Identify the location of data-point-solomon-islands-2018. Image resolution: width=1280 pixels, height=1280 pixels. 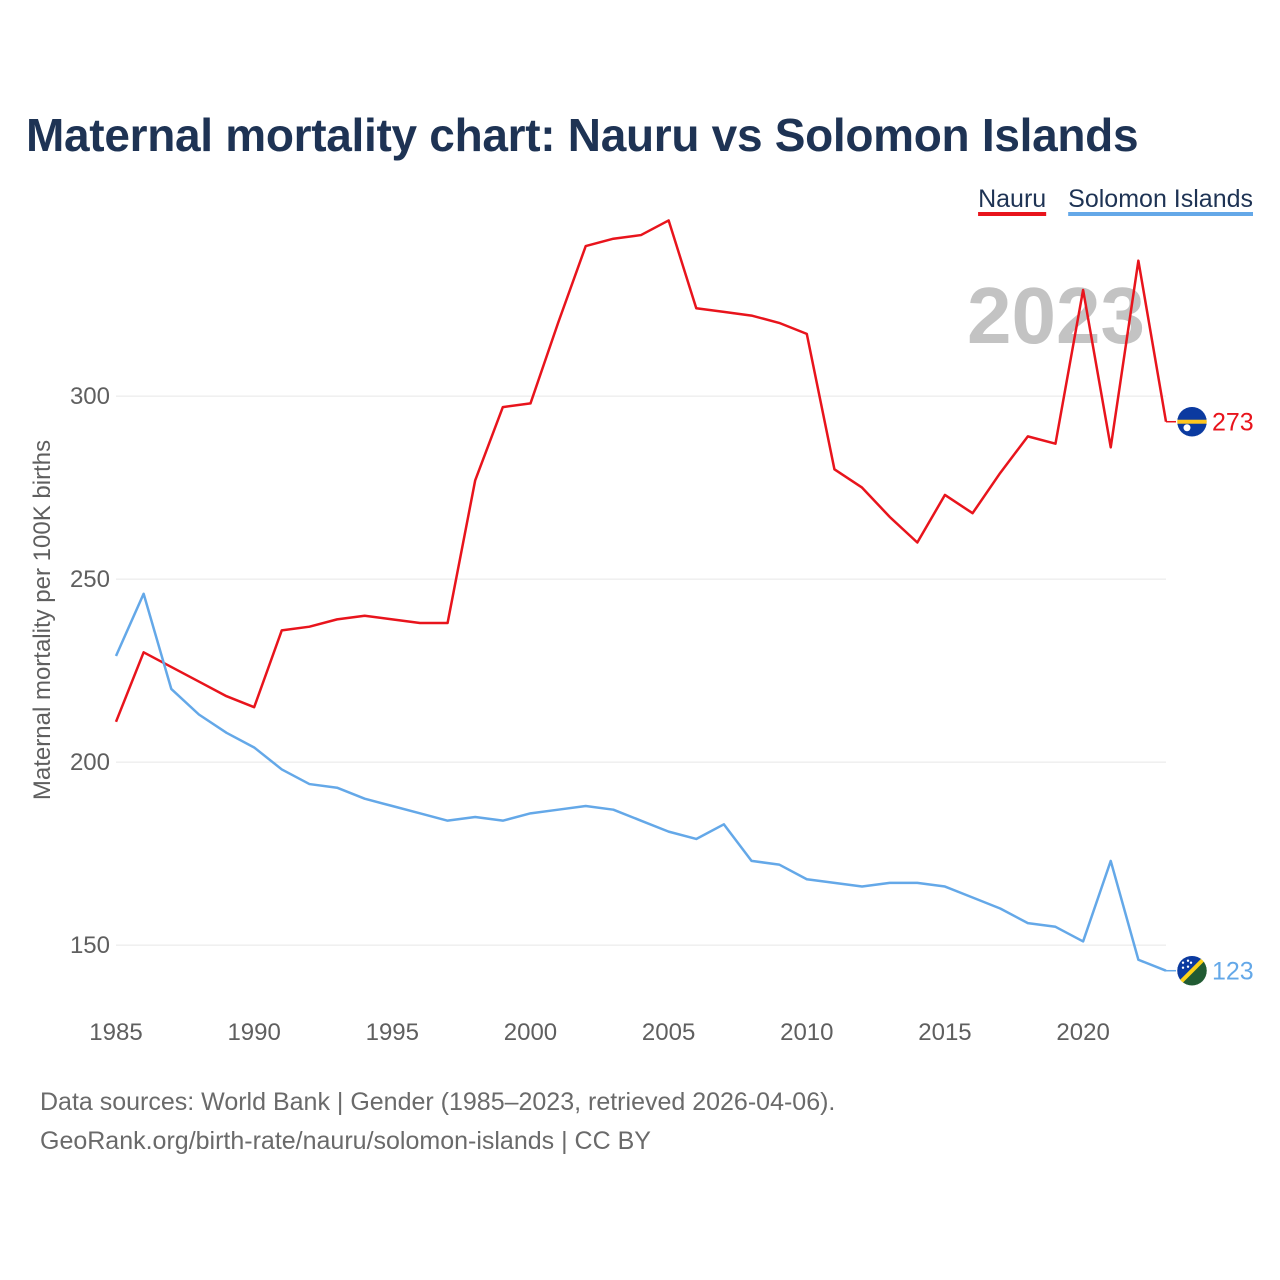
(1027, 923).